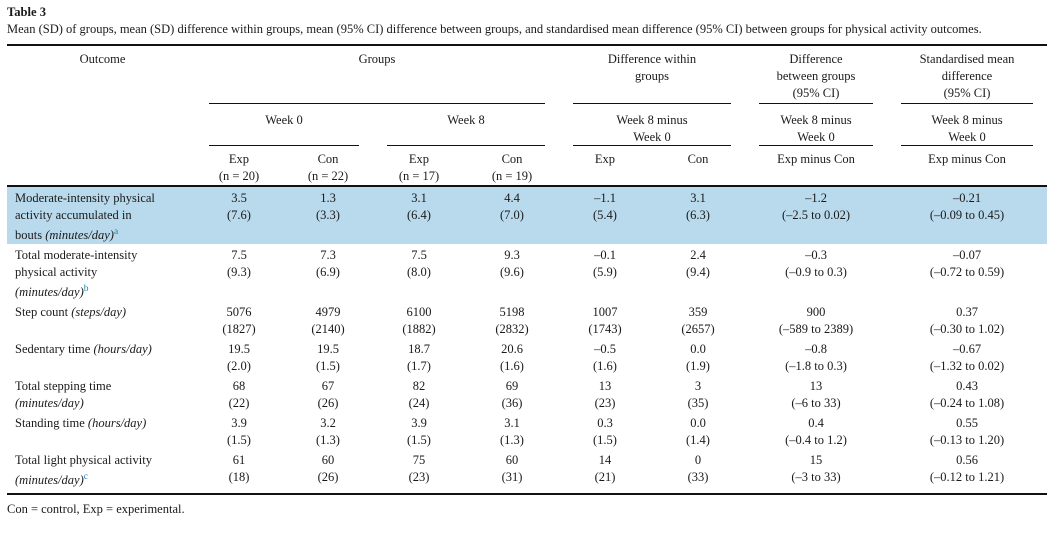 The image size is (1053, 533). Describe the element at coordinates (967, 75) in the screenshot. I see `header-standardised-mean-difference: Standardised mean difference (95% CI)` at that location.